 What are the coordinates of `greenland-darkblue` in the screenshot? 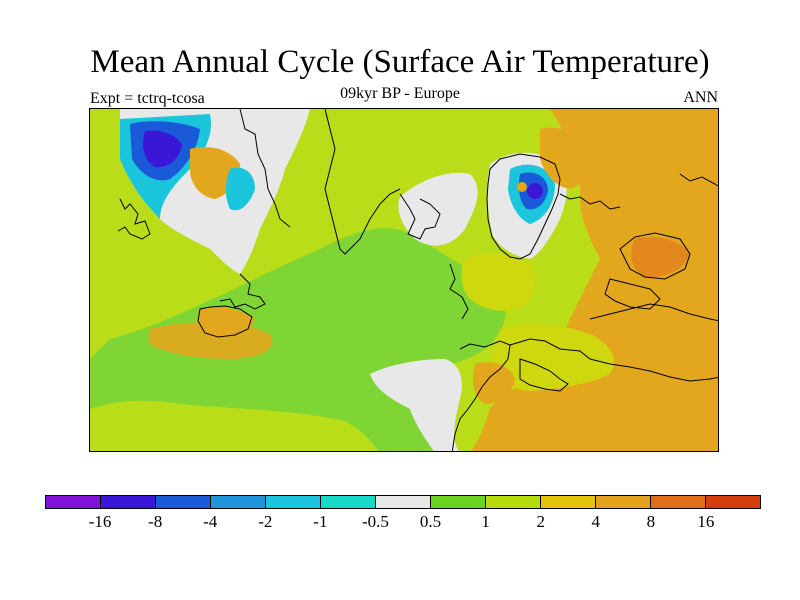 It's located at (162, 149).